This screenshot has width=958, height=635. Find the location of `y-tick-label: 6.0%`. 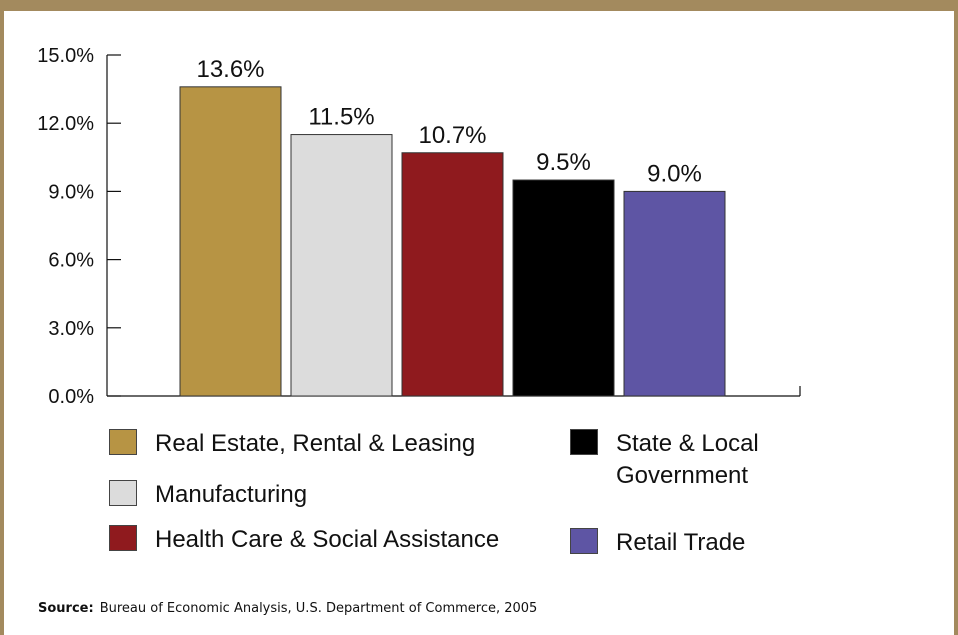

y-tick-label: 6.0% is located at coordinates (71, 261).